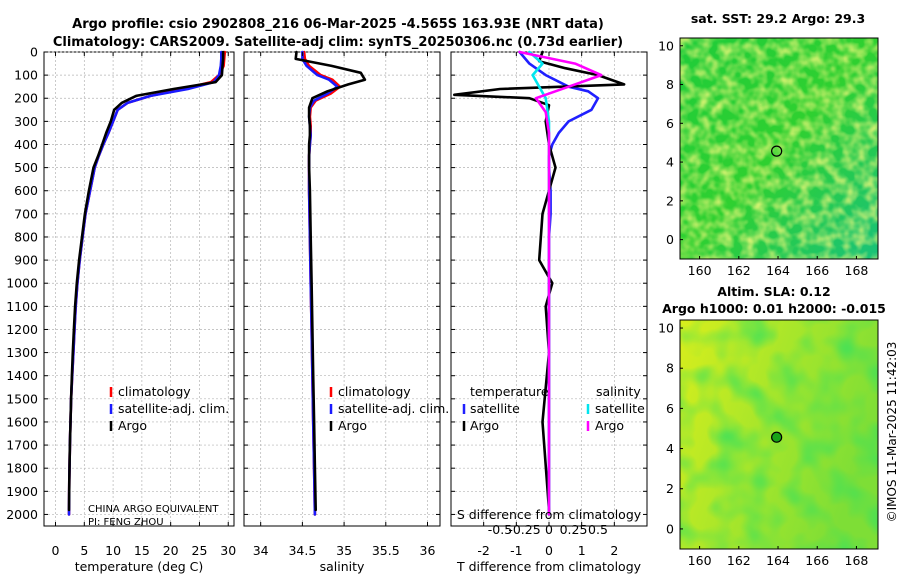 This screenshot has width=900, height=580. I want to click on s-diff-tick-label: -0.25, so click(524, 529).